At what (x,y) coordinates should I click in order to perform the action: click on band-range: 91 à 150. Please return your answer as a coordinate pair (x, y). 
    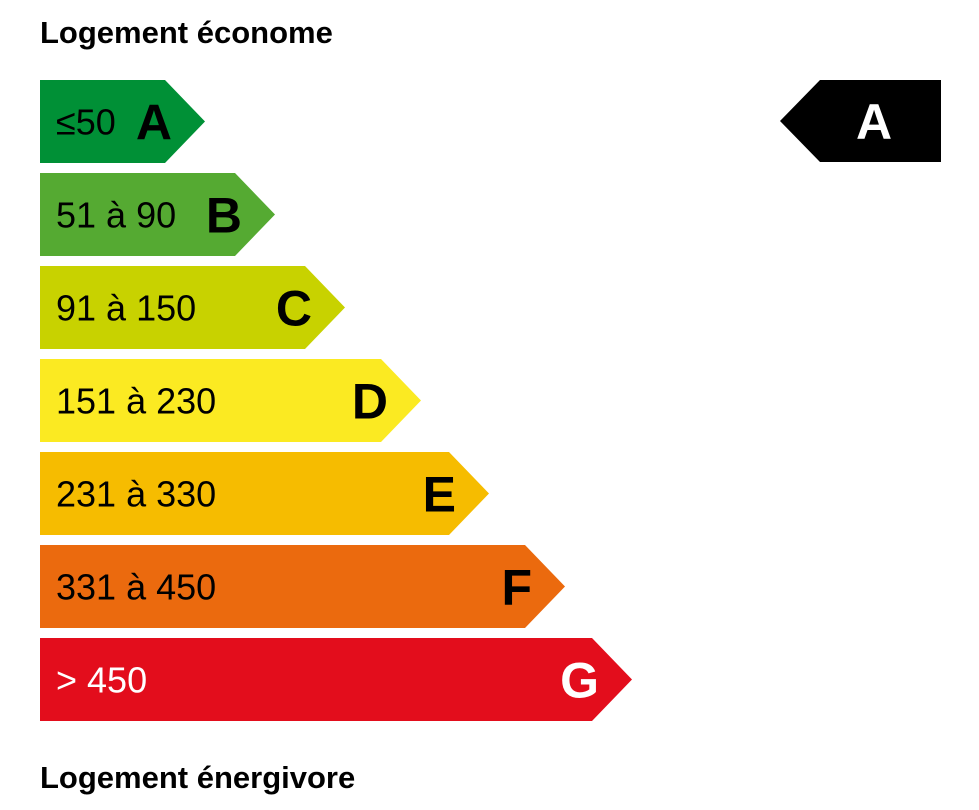
    Looking at the image, I should click on (126, 308).